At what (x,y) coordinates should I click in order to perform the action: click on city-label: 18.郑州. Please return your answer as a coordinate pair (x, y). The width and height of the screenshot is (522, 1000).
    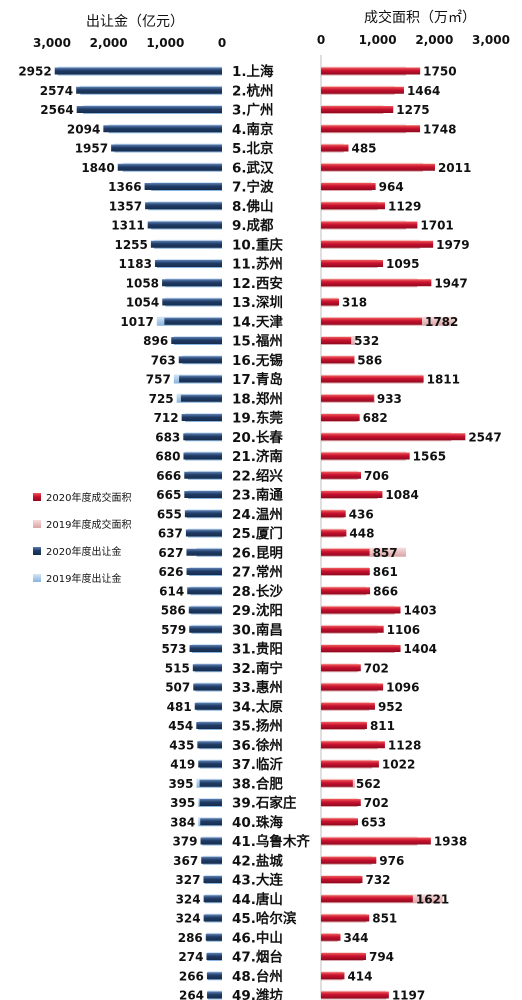
    Looking at the image, I should click on (257, 398).